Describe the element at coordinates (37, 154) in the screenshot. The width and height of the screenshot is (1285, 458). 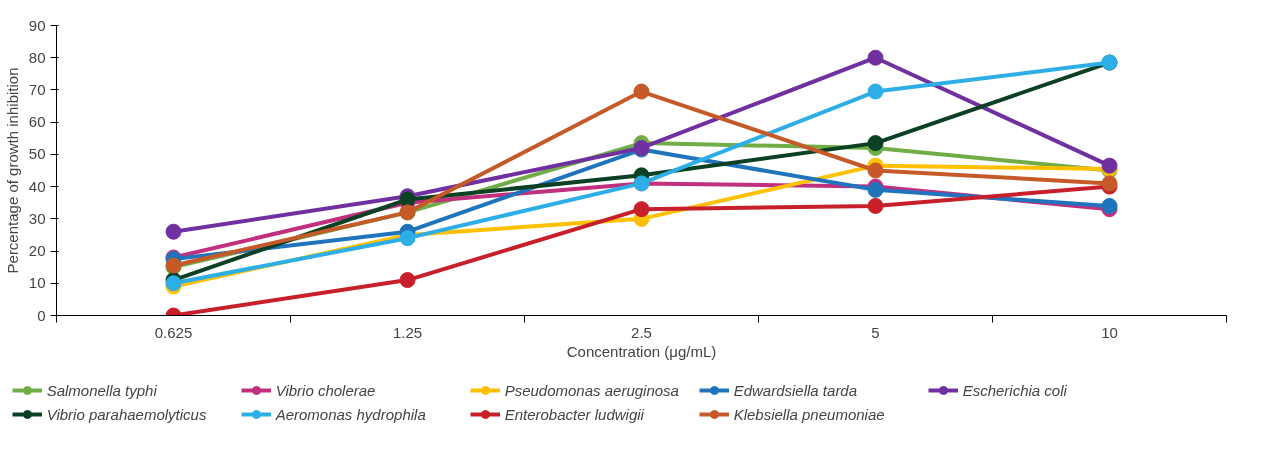
I see `y-tick-label: 50` at that location.